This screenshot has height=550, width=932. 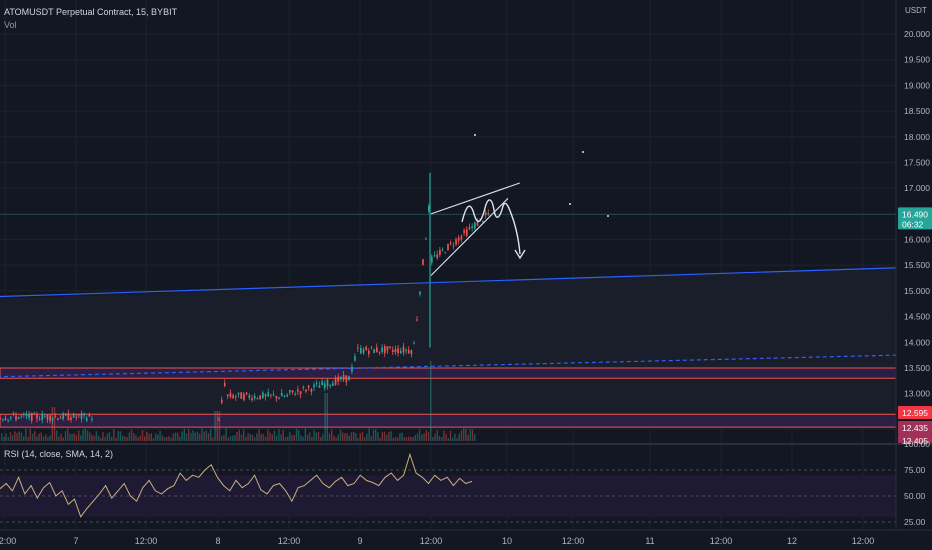 What do you see at coordinates (915, 440) in the screenshot?
I see `partial-level-badge: 12.405` at bounding box center [915, 440].